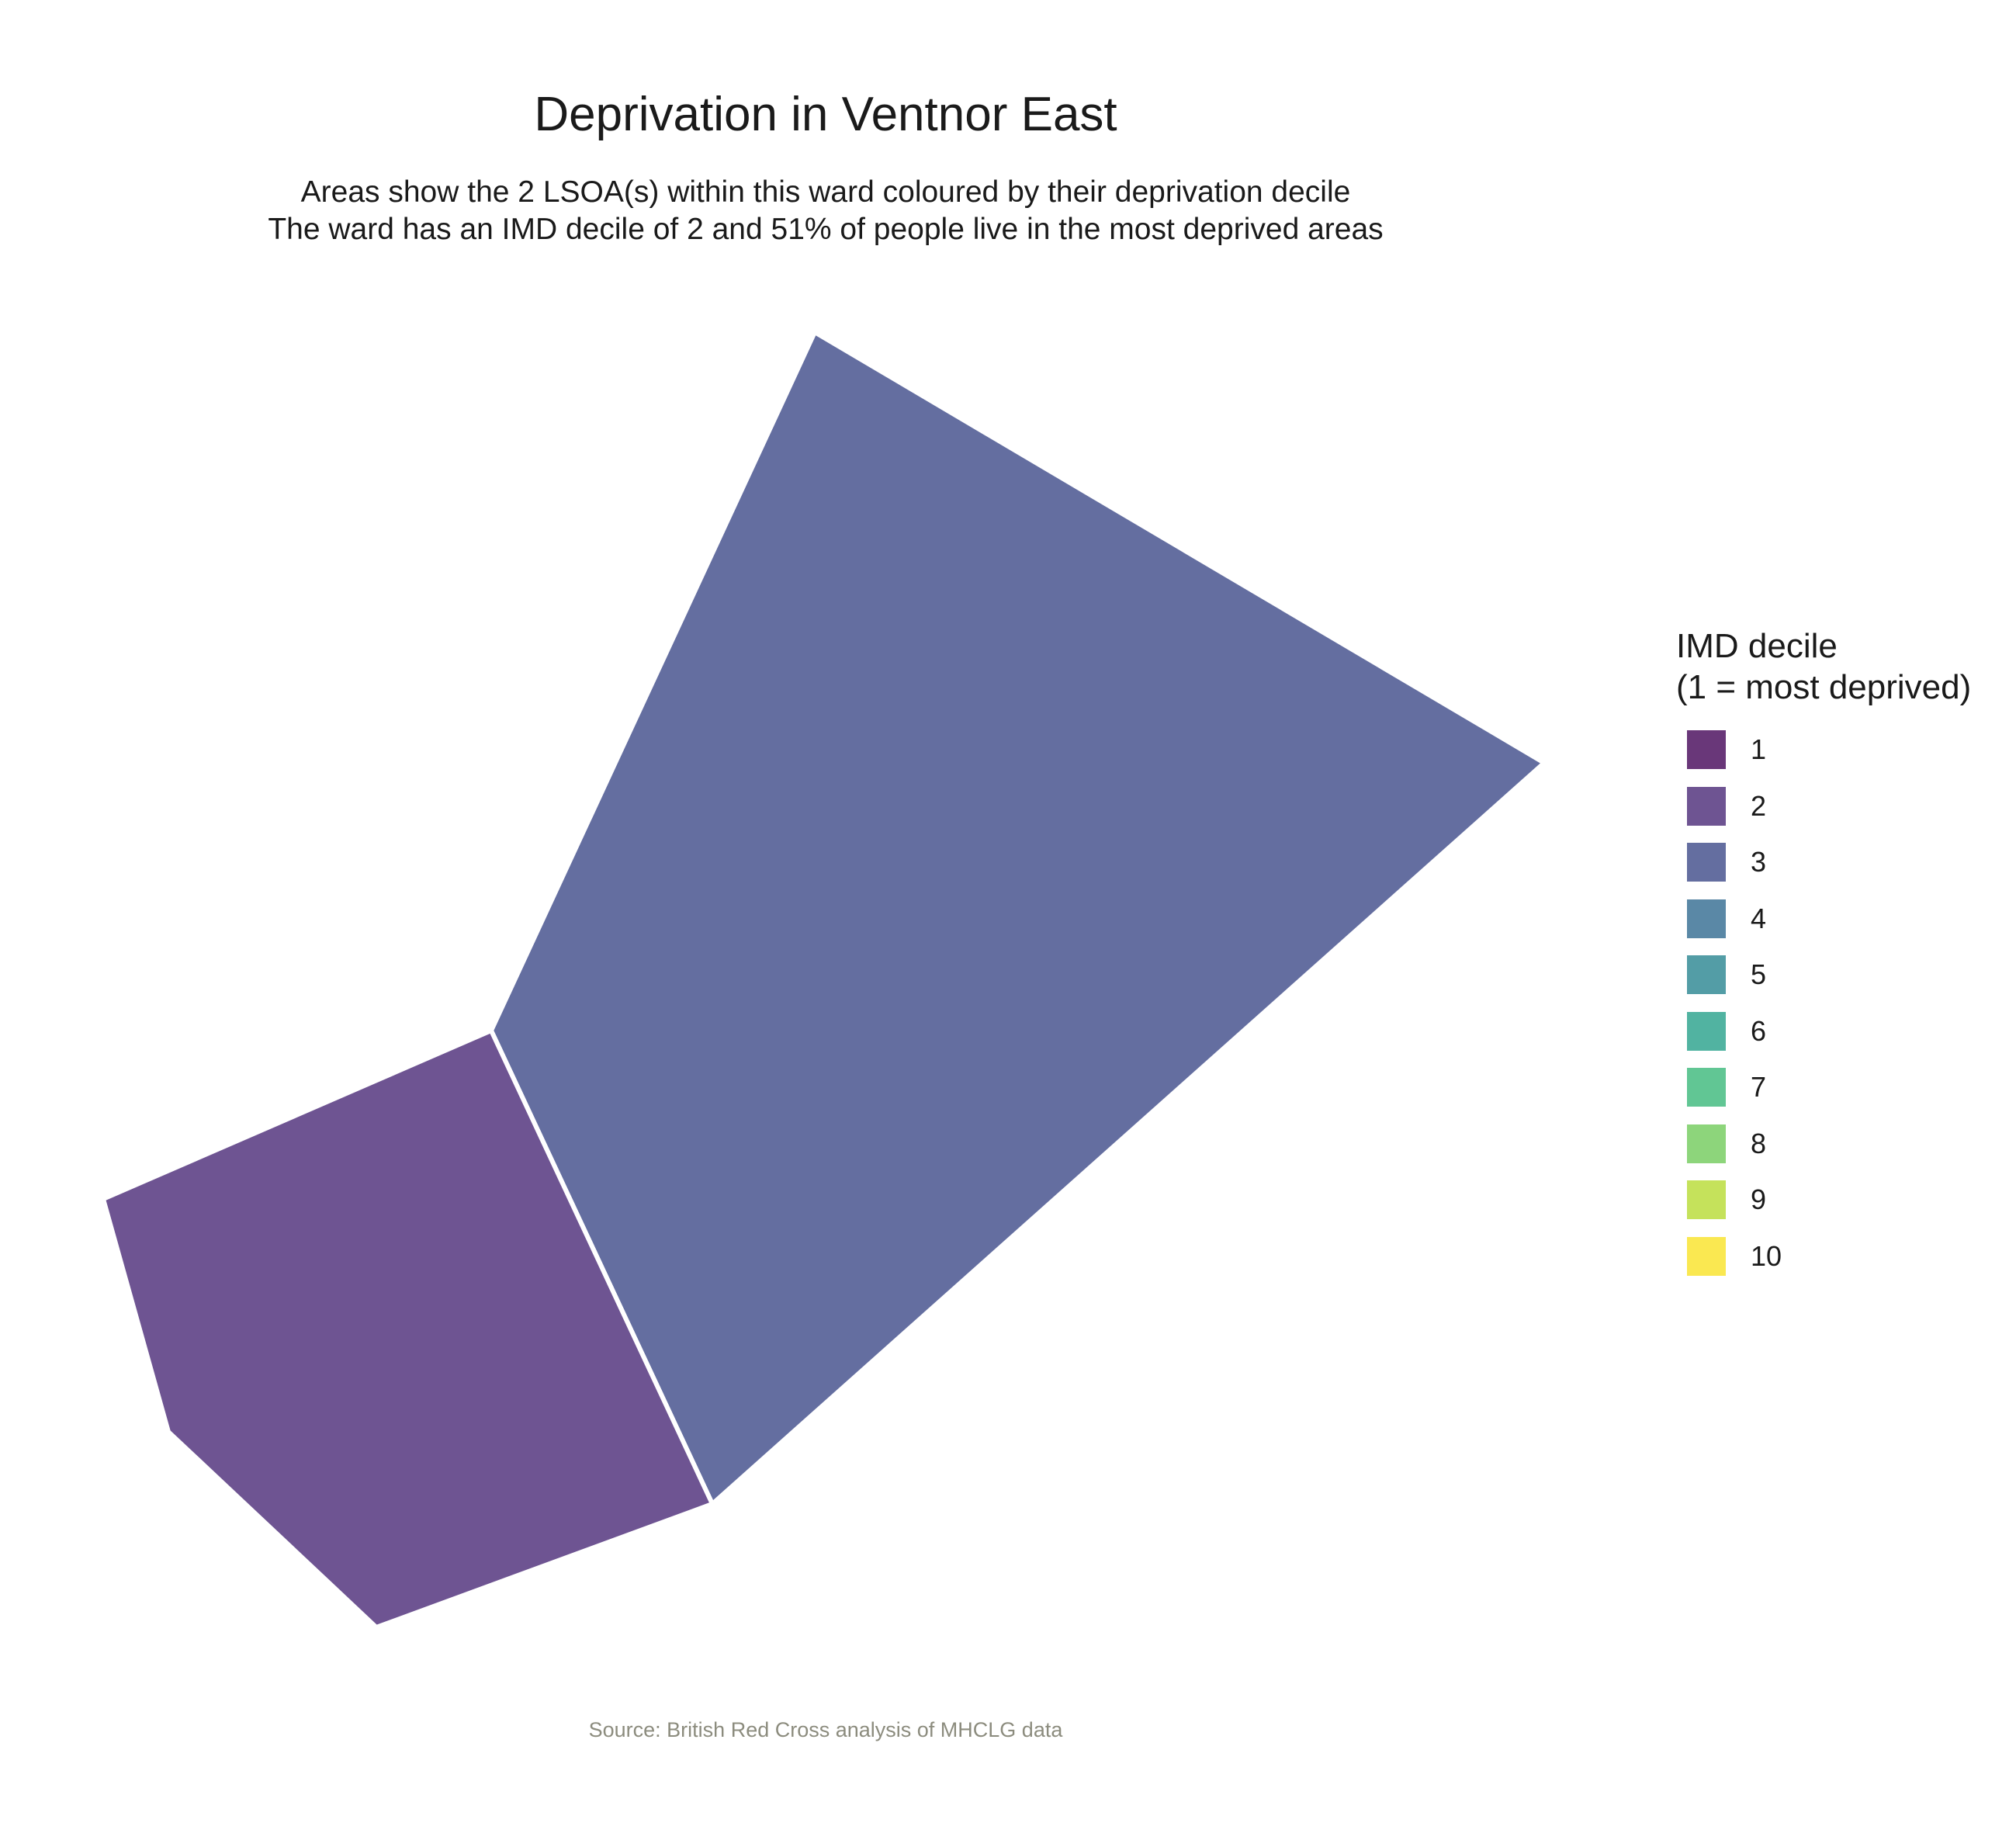  Describe the element at coordinates (1759, 805) in the screenshot. I see `legend-label: 2` at that location.